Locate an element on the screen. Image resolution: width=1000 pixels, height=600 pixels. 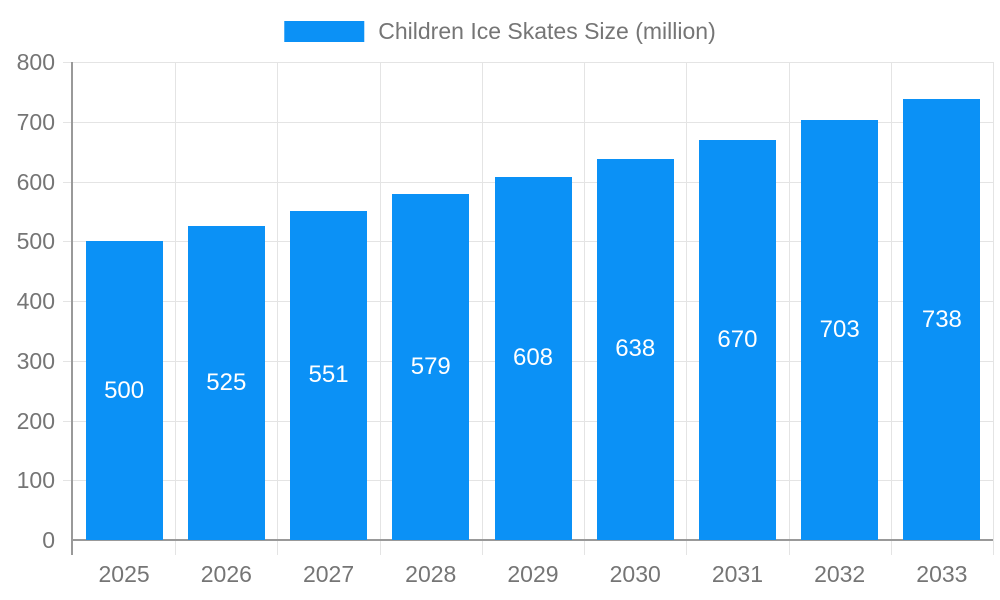
y-tick-label: 600 is located at coordinates (35, 181).